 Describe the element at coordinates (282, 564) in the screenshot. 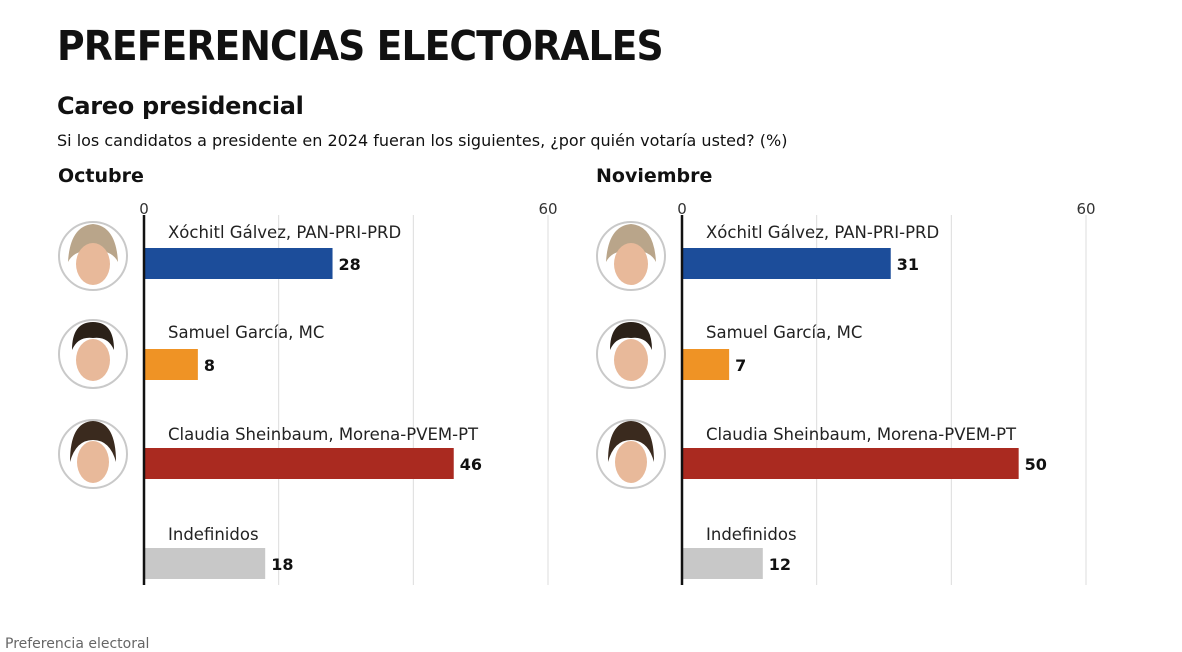

I see `value-label-indefinidos-octubre: 18` at that location.